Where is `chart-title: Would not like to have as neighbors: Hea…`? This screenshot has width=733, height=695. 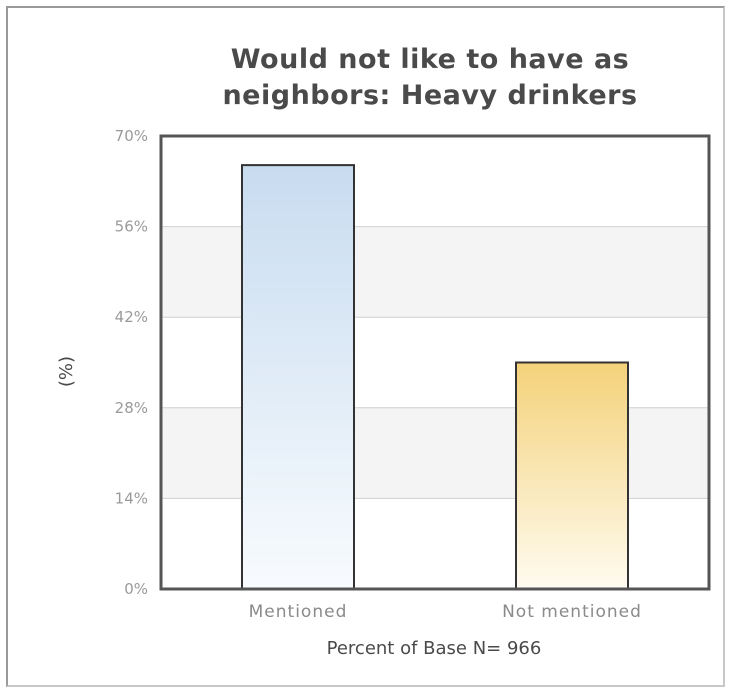 chart-title: Would not like to have as neighbors: Hea… is located at coordinates (430, 78).